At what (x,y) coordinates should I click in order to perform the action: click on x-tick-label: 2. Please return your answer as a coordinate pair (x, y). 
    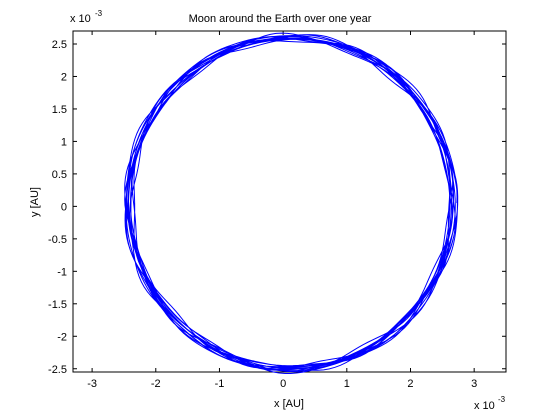
    Looking at the image, I should click on (410, 384).